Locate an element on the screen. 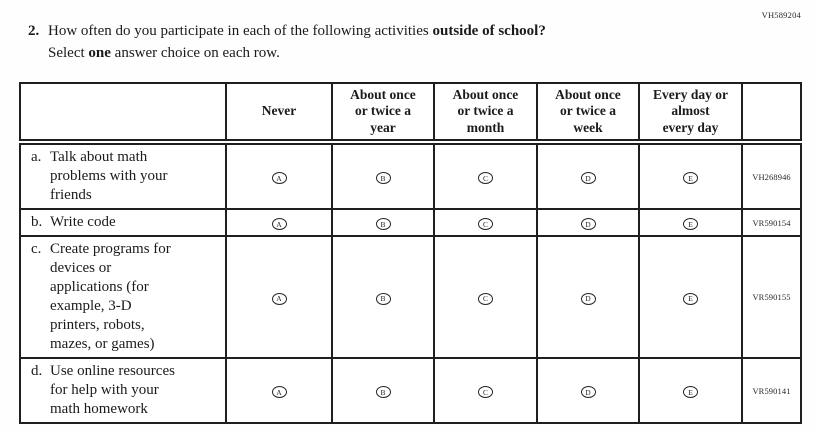  code-header-cell is located at coordinates (771, 113).